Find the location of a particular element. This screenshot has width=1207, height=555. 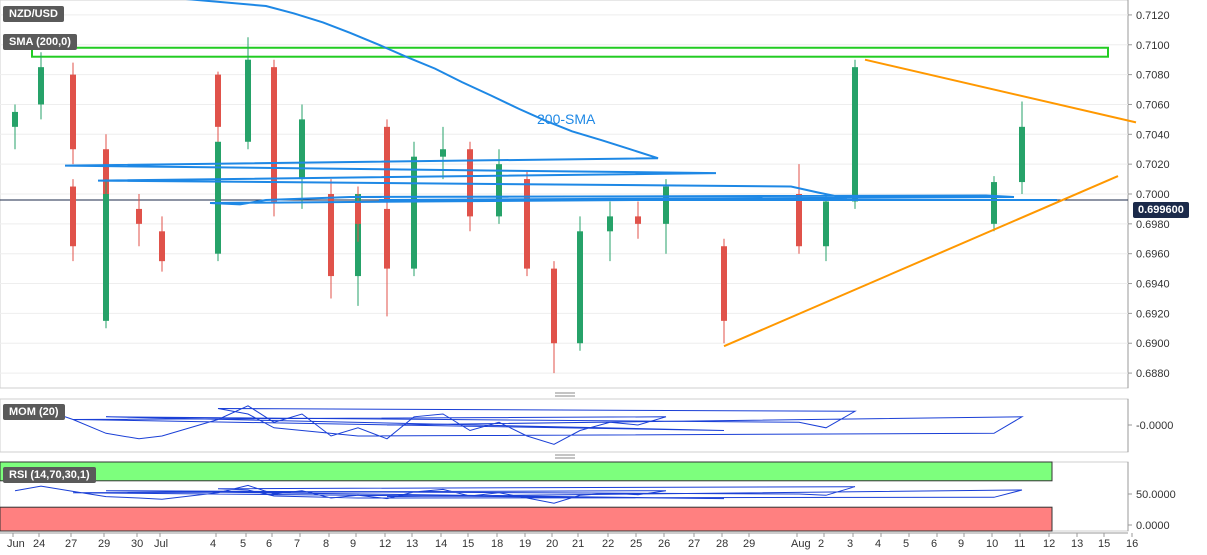

last-price-badge: 0.699600 is located at coordinates (1161, 210).